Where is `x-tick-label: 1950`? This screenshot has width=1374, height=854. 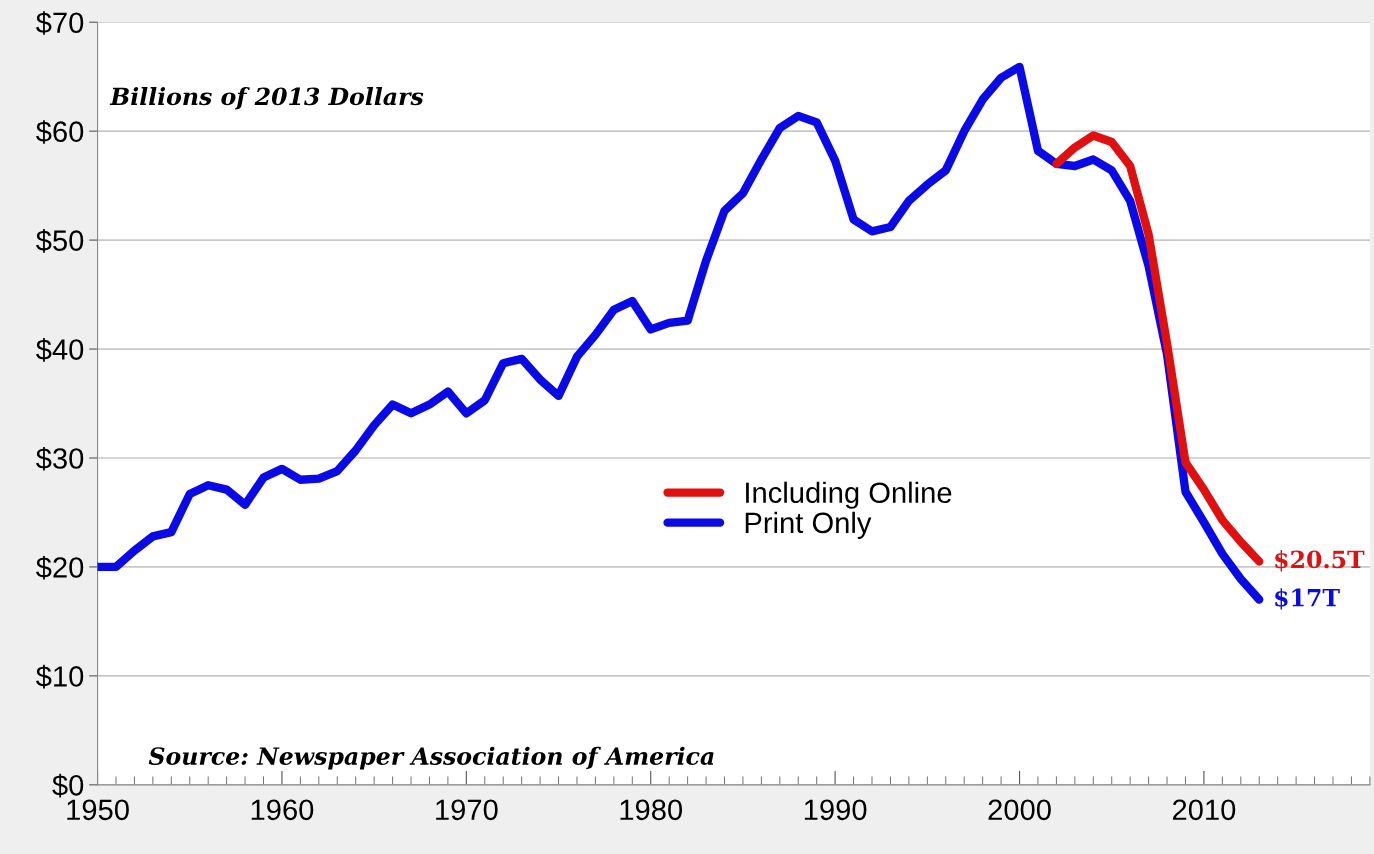 x-tick-label: 1950 is located at coordinates (98, 810).